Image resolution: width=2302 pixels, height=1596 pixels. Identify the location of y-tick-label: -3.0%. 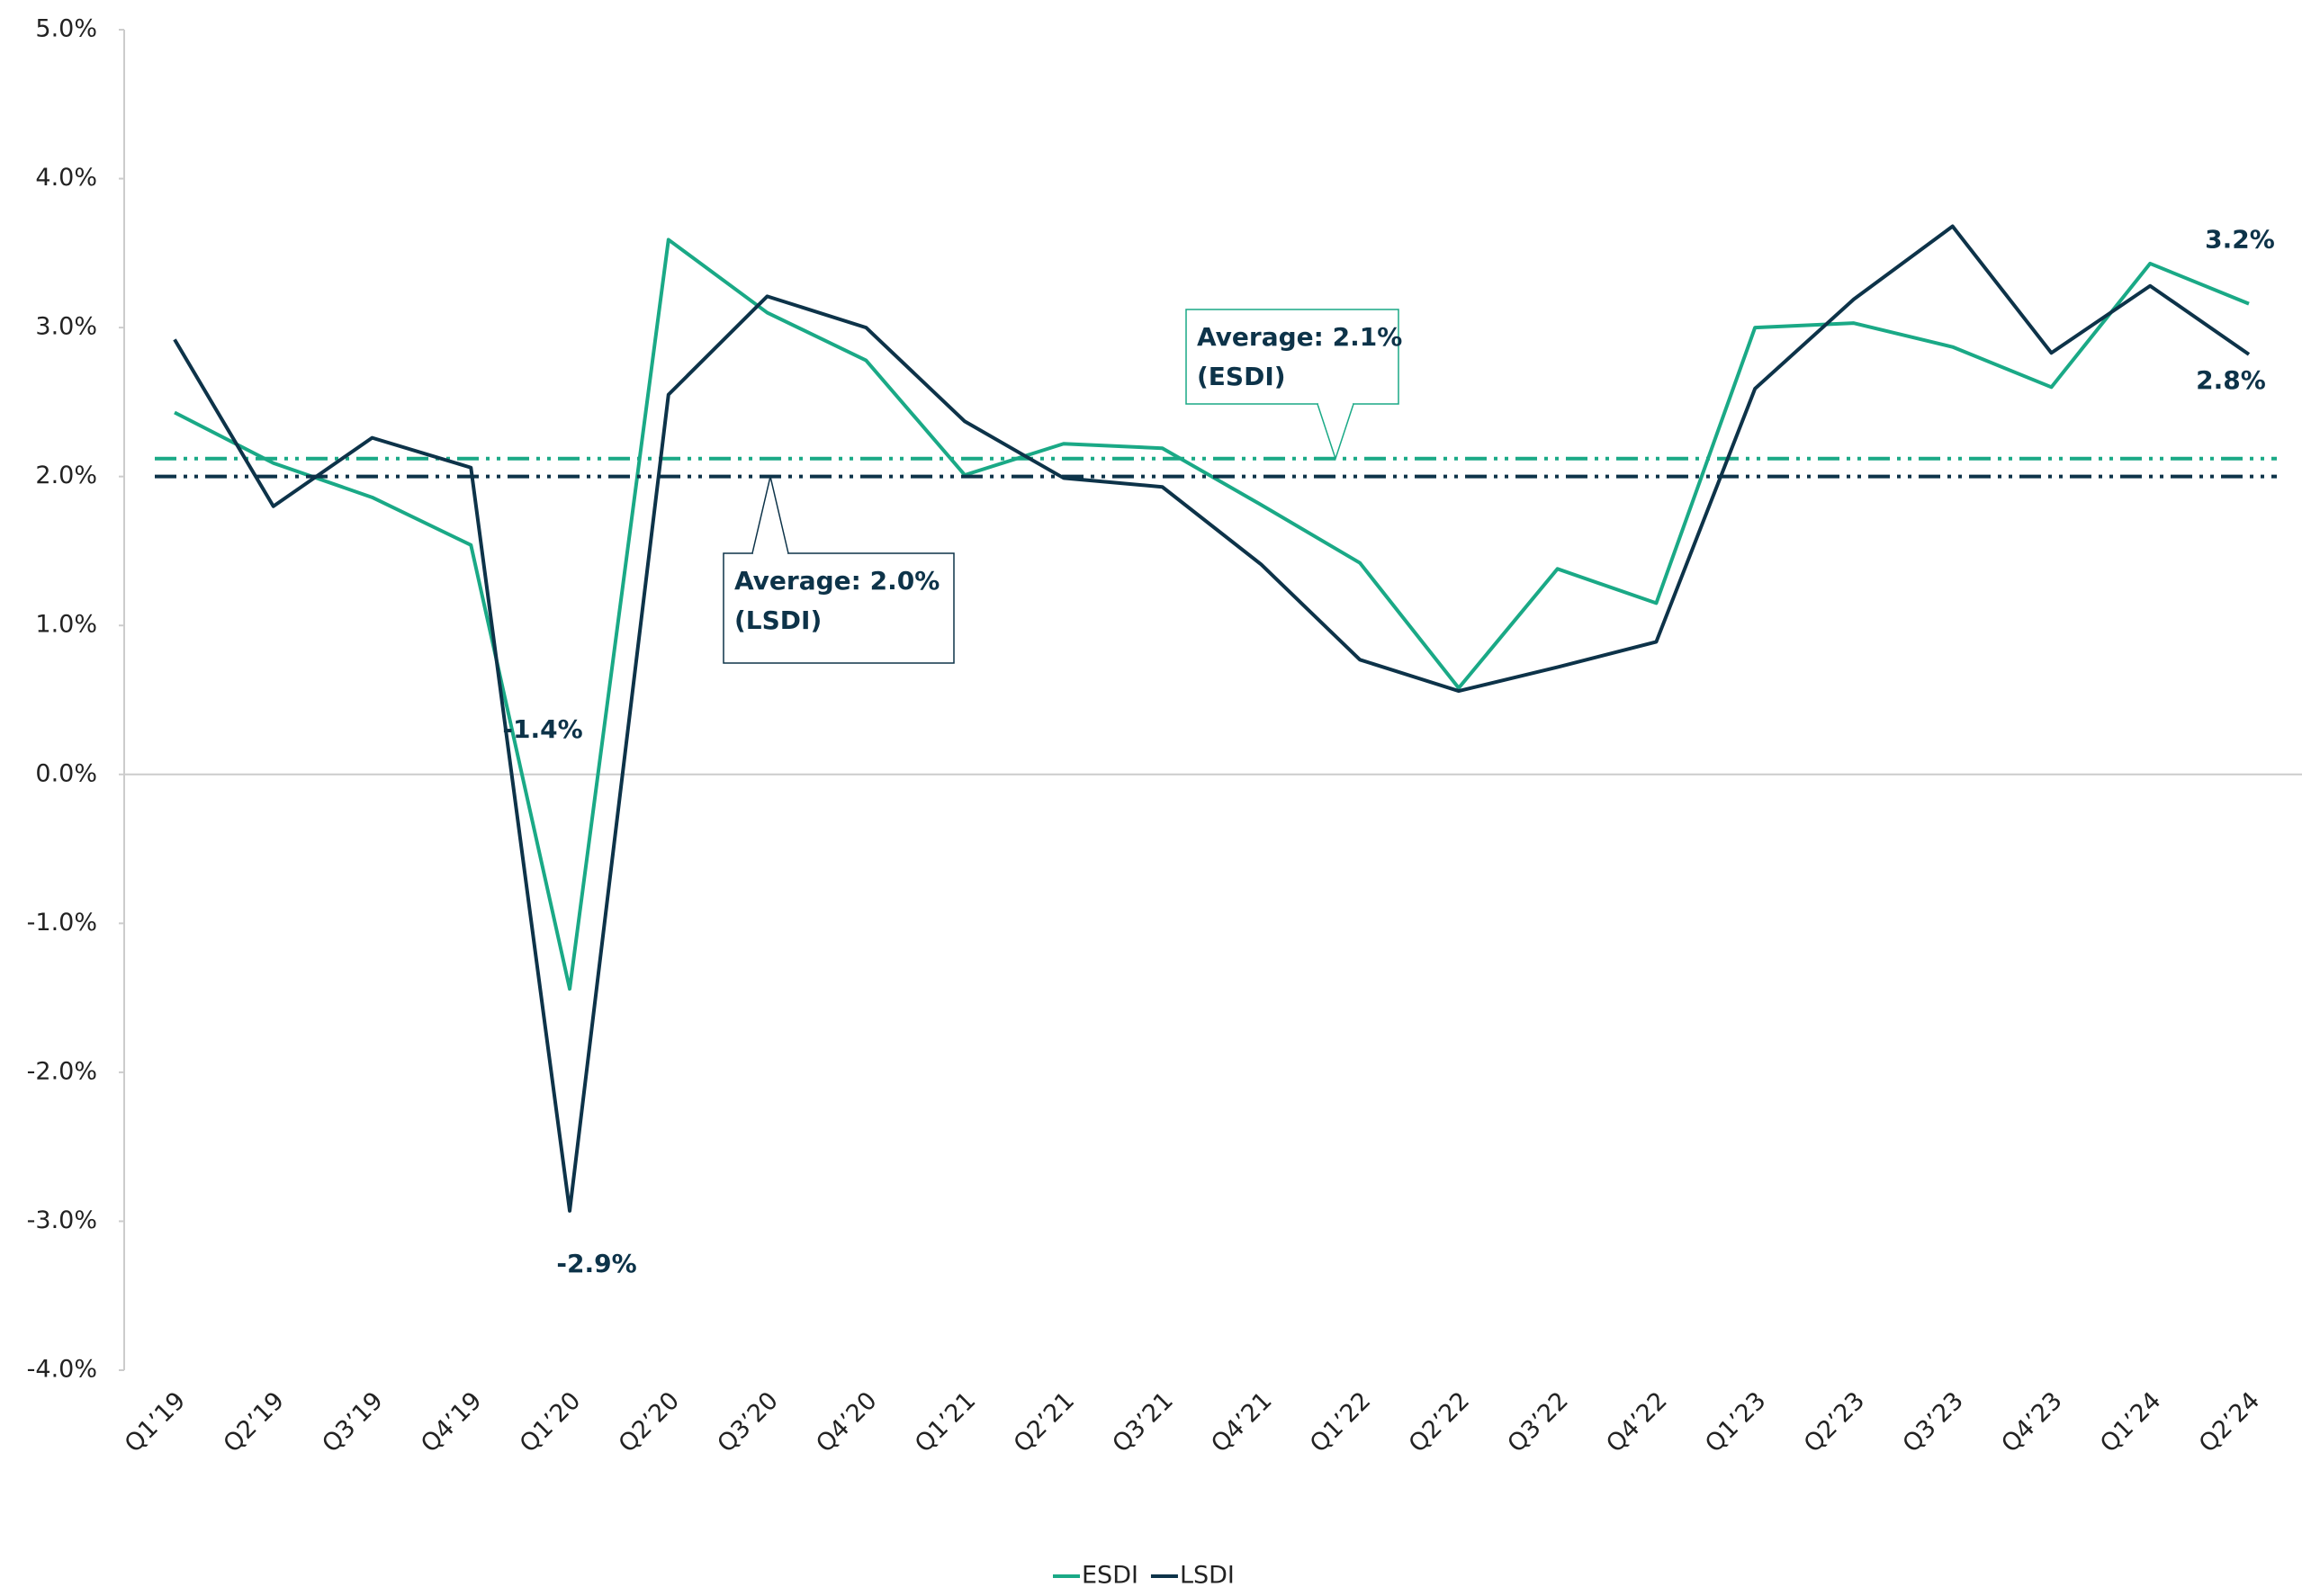
(62, 1220).